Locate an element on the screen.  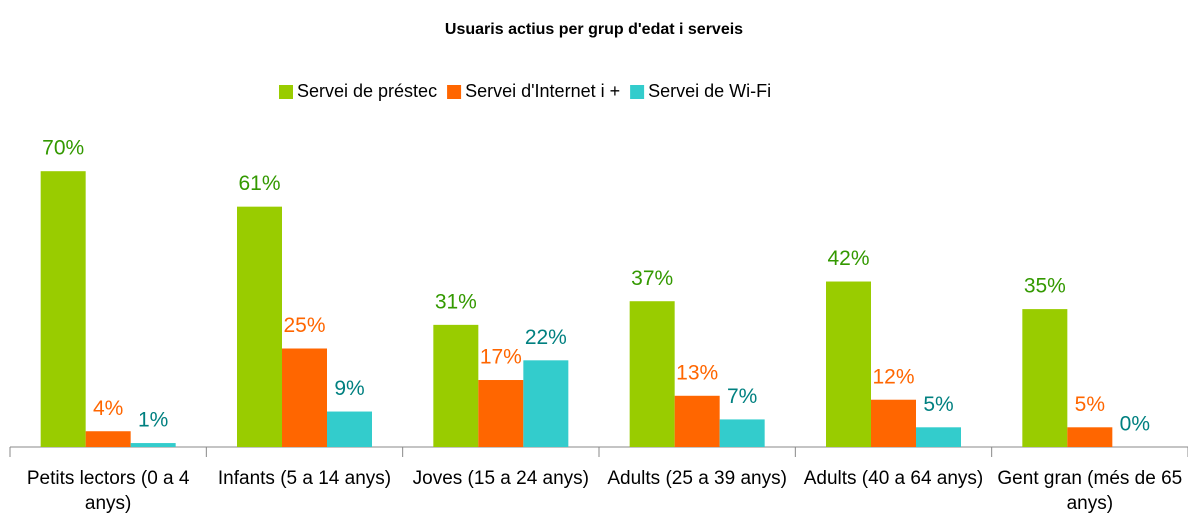
value-label: 37% is located at coordinates (652, 278).